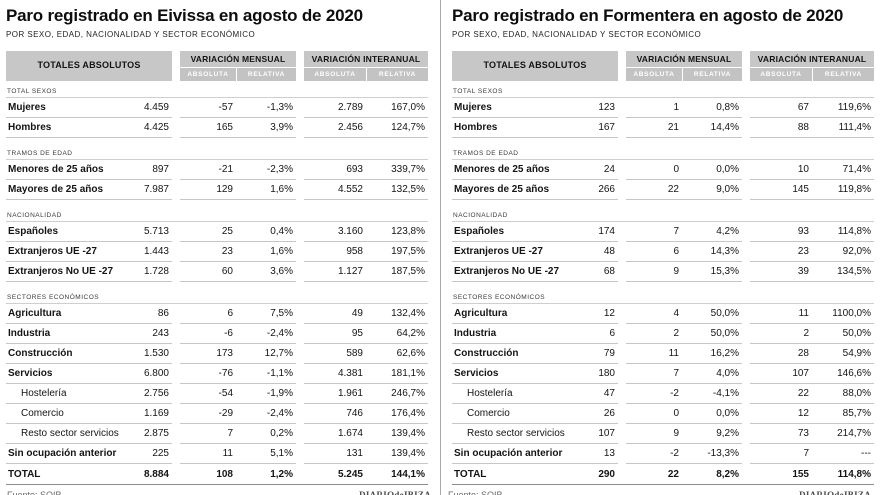  Describe the element at coordinates (218, 314) in the screenshot. I see `table-row: Agricultura 86 6 7,5% 49 132,4%` at that location.